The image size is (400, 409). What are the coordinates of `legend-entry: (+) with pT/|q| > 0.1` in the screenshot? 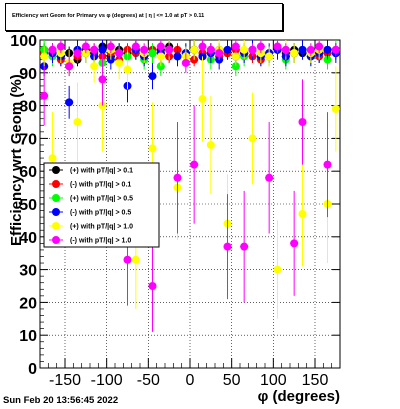 It's located at (101, 171).